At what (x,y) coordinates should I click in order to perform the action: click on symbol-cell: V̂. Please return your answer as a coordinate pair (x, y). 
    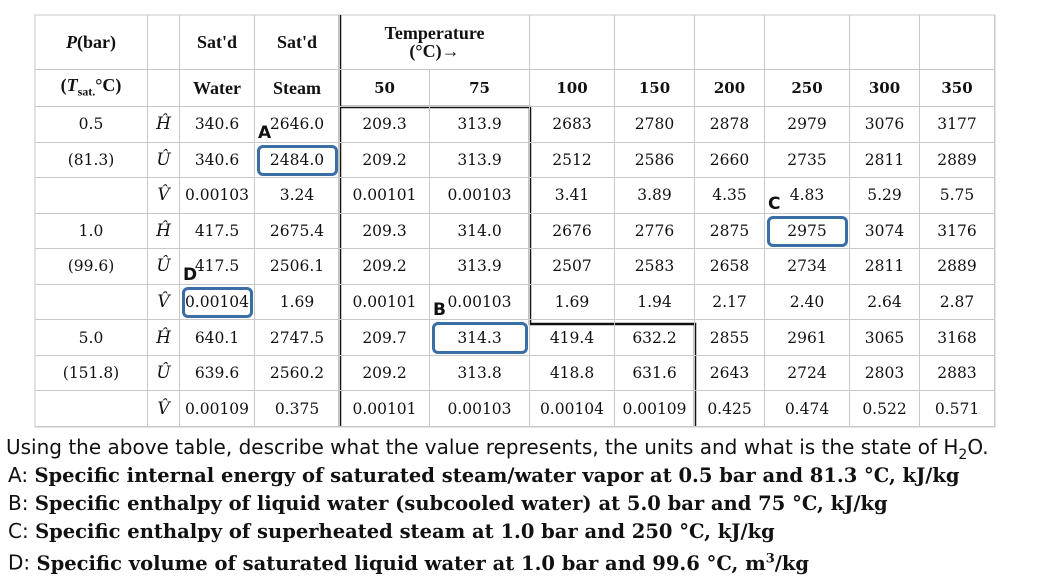
    Looking at the image, I should click on (164, 409).